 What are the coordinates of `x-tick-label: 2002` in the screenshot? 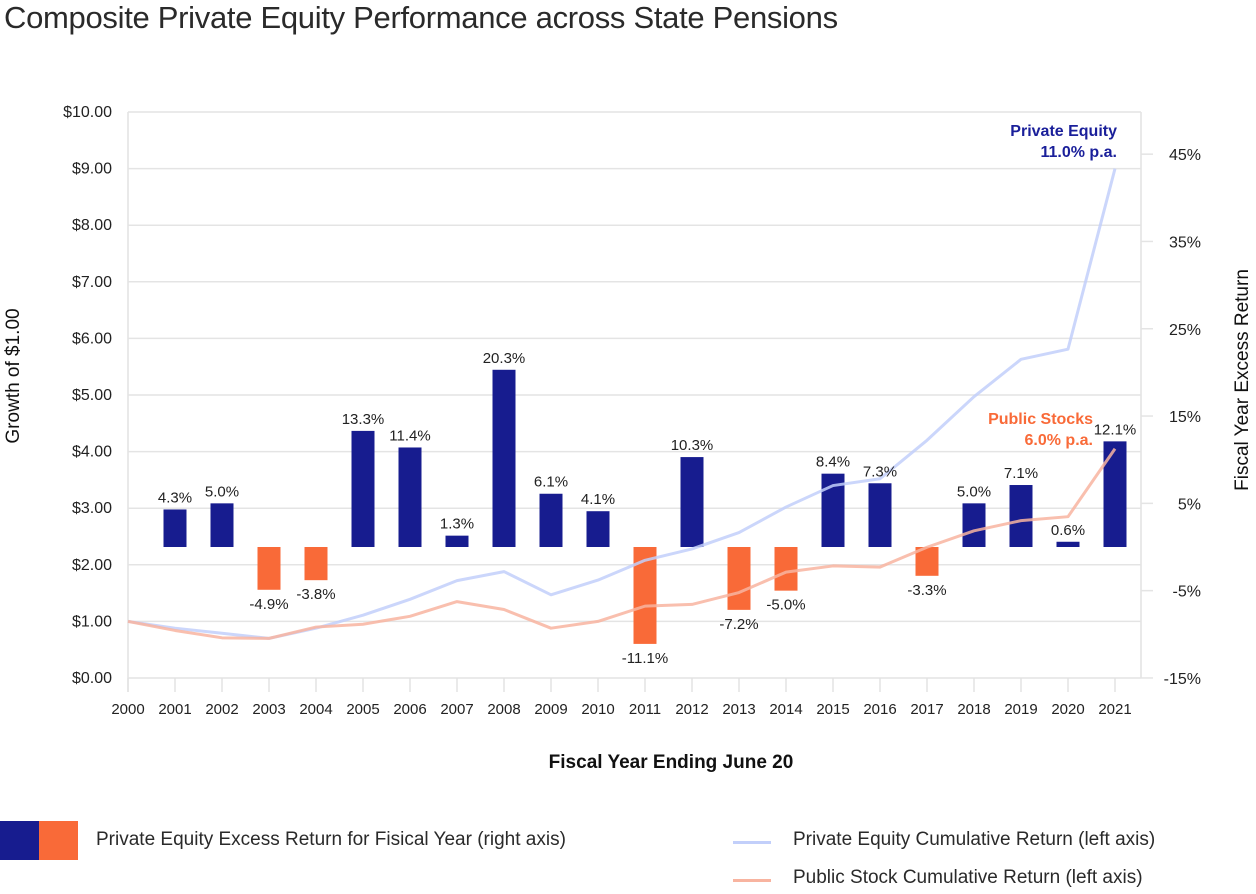 It's located at (221, 709).